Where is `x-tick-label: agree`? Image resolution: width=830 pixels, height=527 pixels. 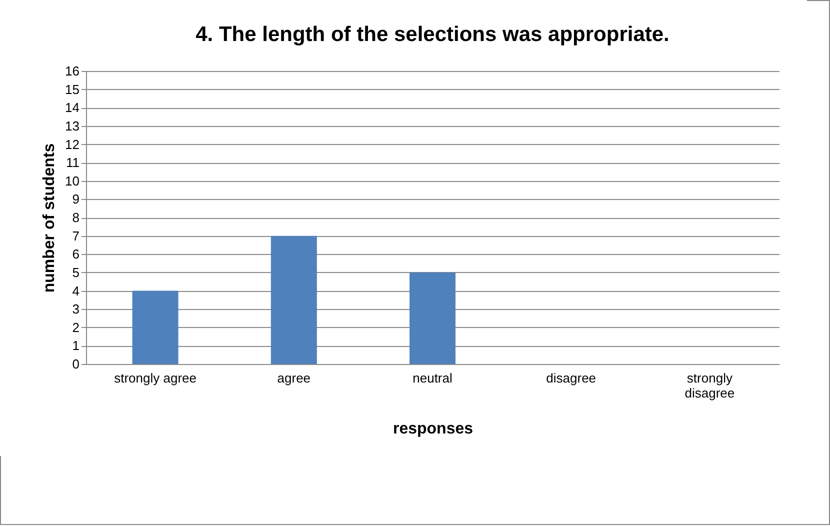
x-tick-label: agree is located at coordinates (294, 378).